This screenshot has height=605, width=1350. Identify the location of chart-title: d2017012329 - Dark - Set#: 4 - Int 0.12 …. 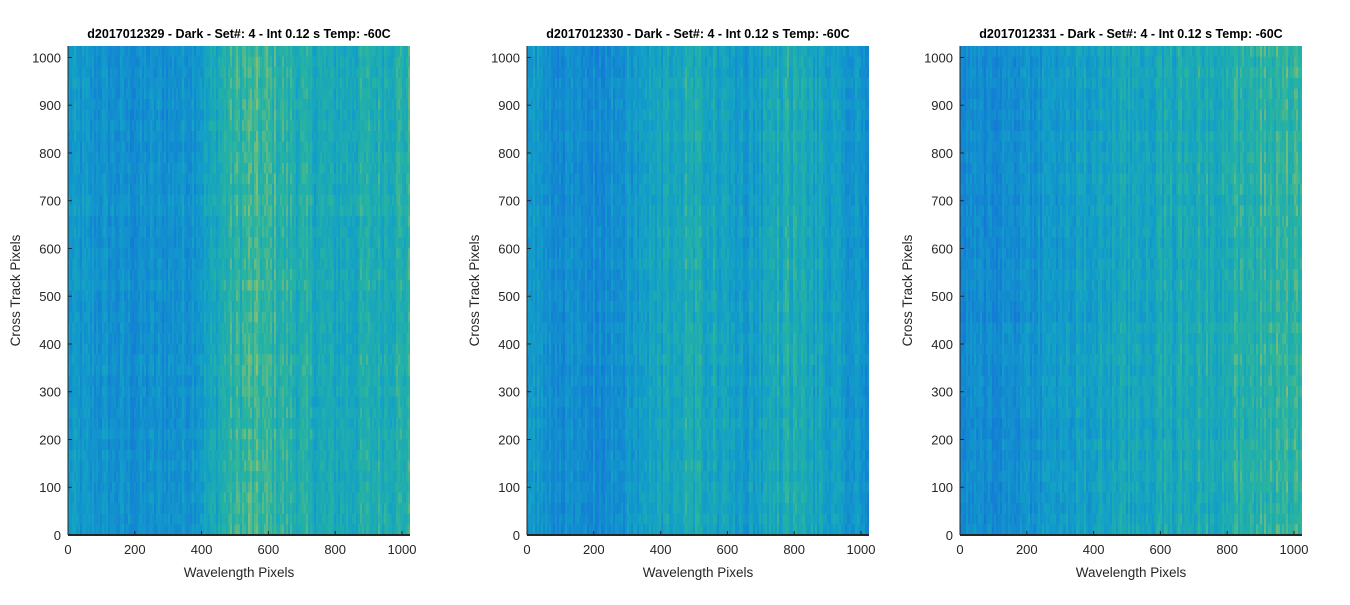
(238, 34).